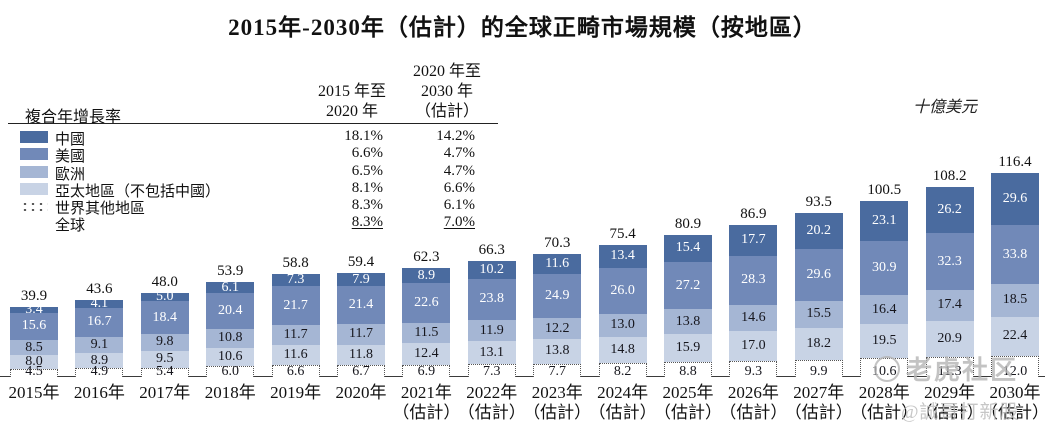  I want to click on segment-value-label: 17.0, so click(753, 345).